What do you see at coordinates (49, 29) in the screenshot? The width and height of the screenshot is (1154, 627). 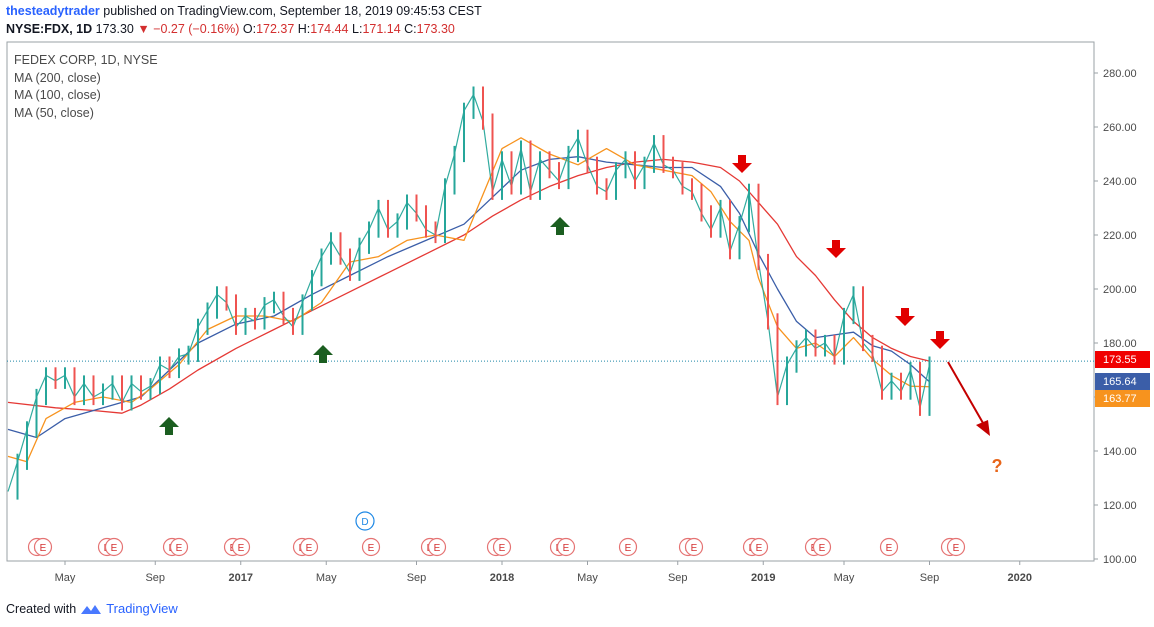 I see `symbol-label: NYSE:FDX, 1D` at bounding box center [49, 29].